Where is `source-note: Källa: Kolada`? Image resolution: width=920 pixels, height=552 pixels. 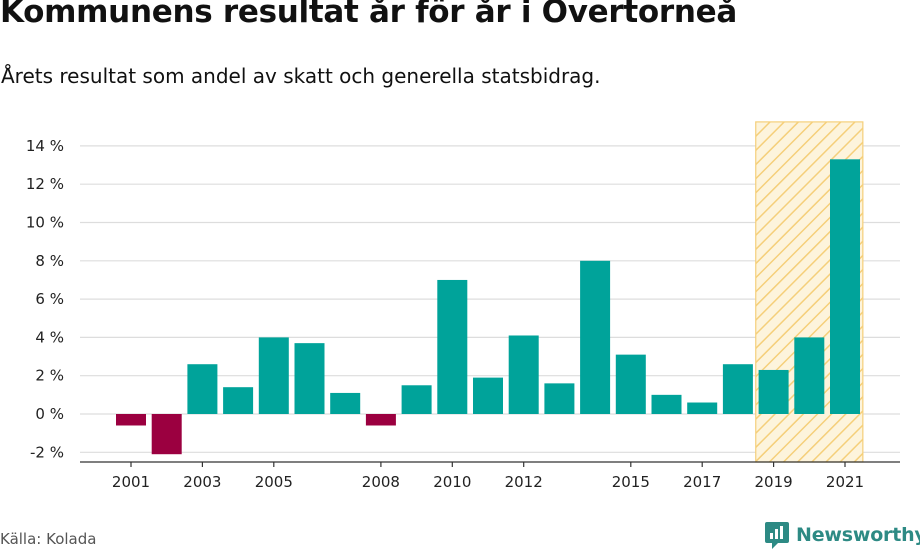 source-note: Källa: Kolada is located at coordinates (48, 539).